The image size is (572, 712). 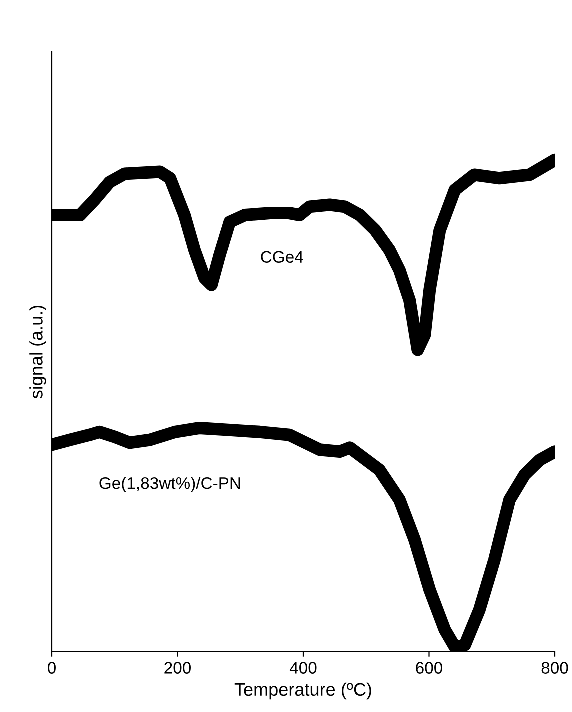 What do you see at coordinates (170, 485) in the screenshot?
I see `text: Ge(1,83wt%)/C-PN` at bounding box center [170, 485].